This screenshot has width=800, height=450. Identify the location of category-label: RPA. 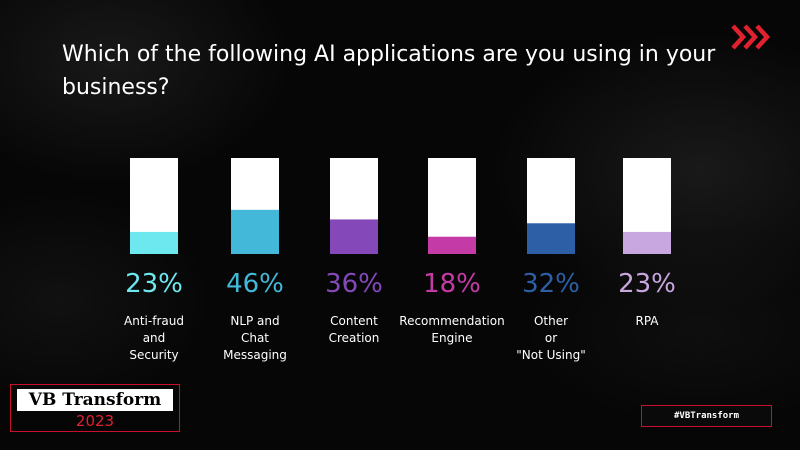
(647, 321).